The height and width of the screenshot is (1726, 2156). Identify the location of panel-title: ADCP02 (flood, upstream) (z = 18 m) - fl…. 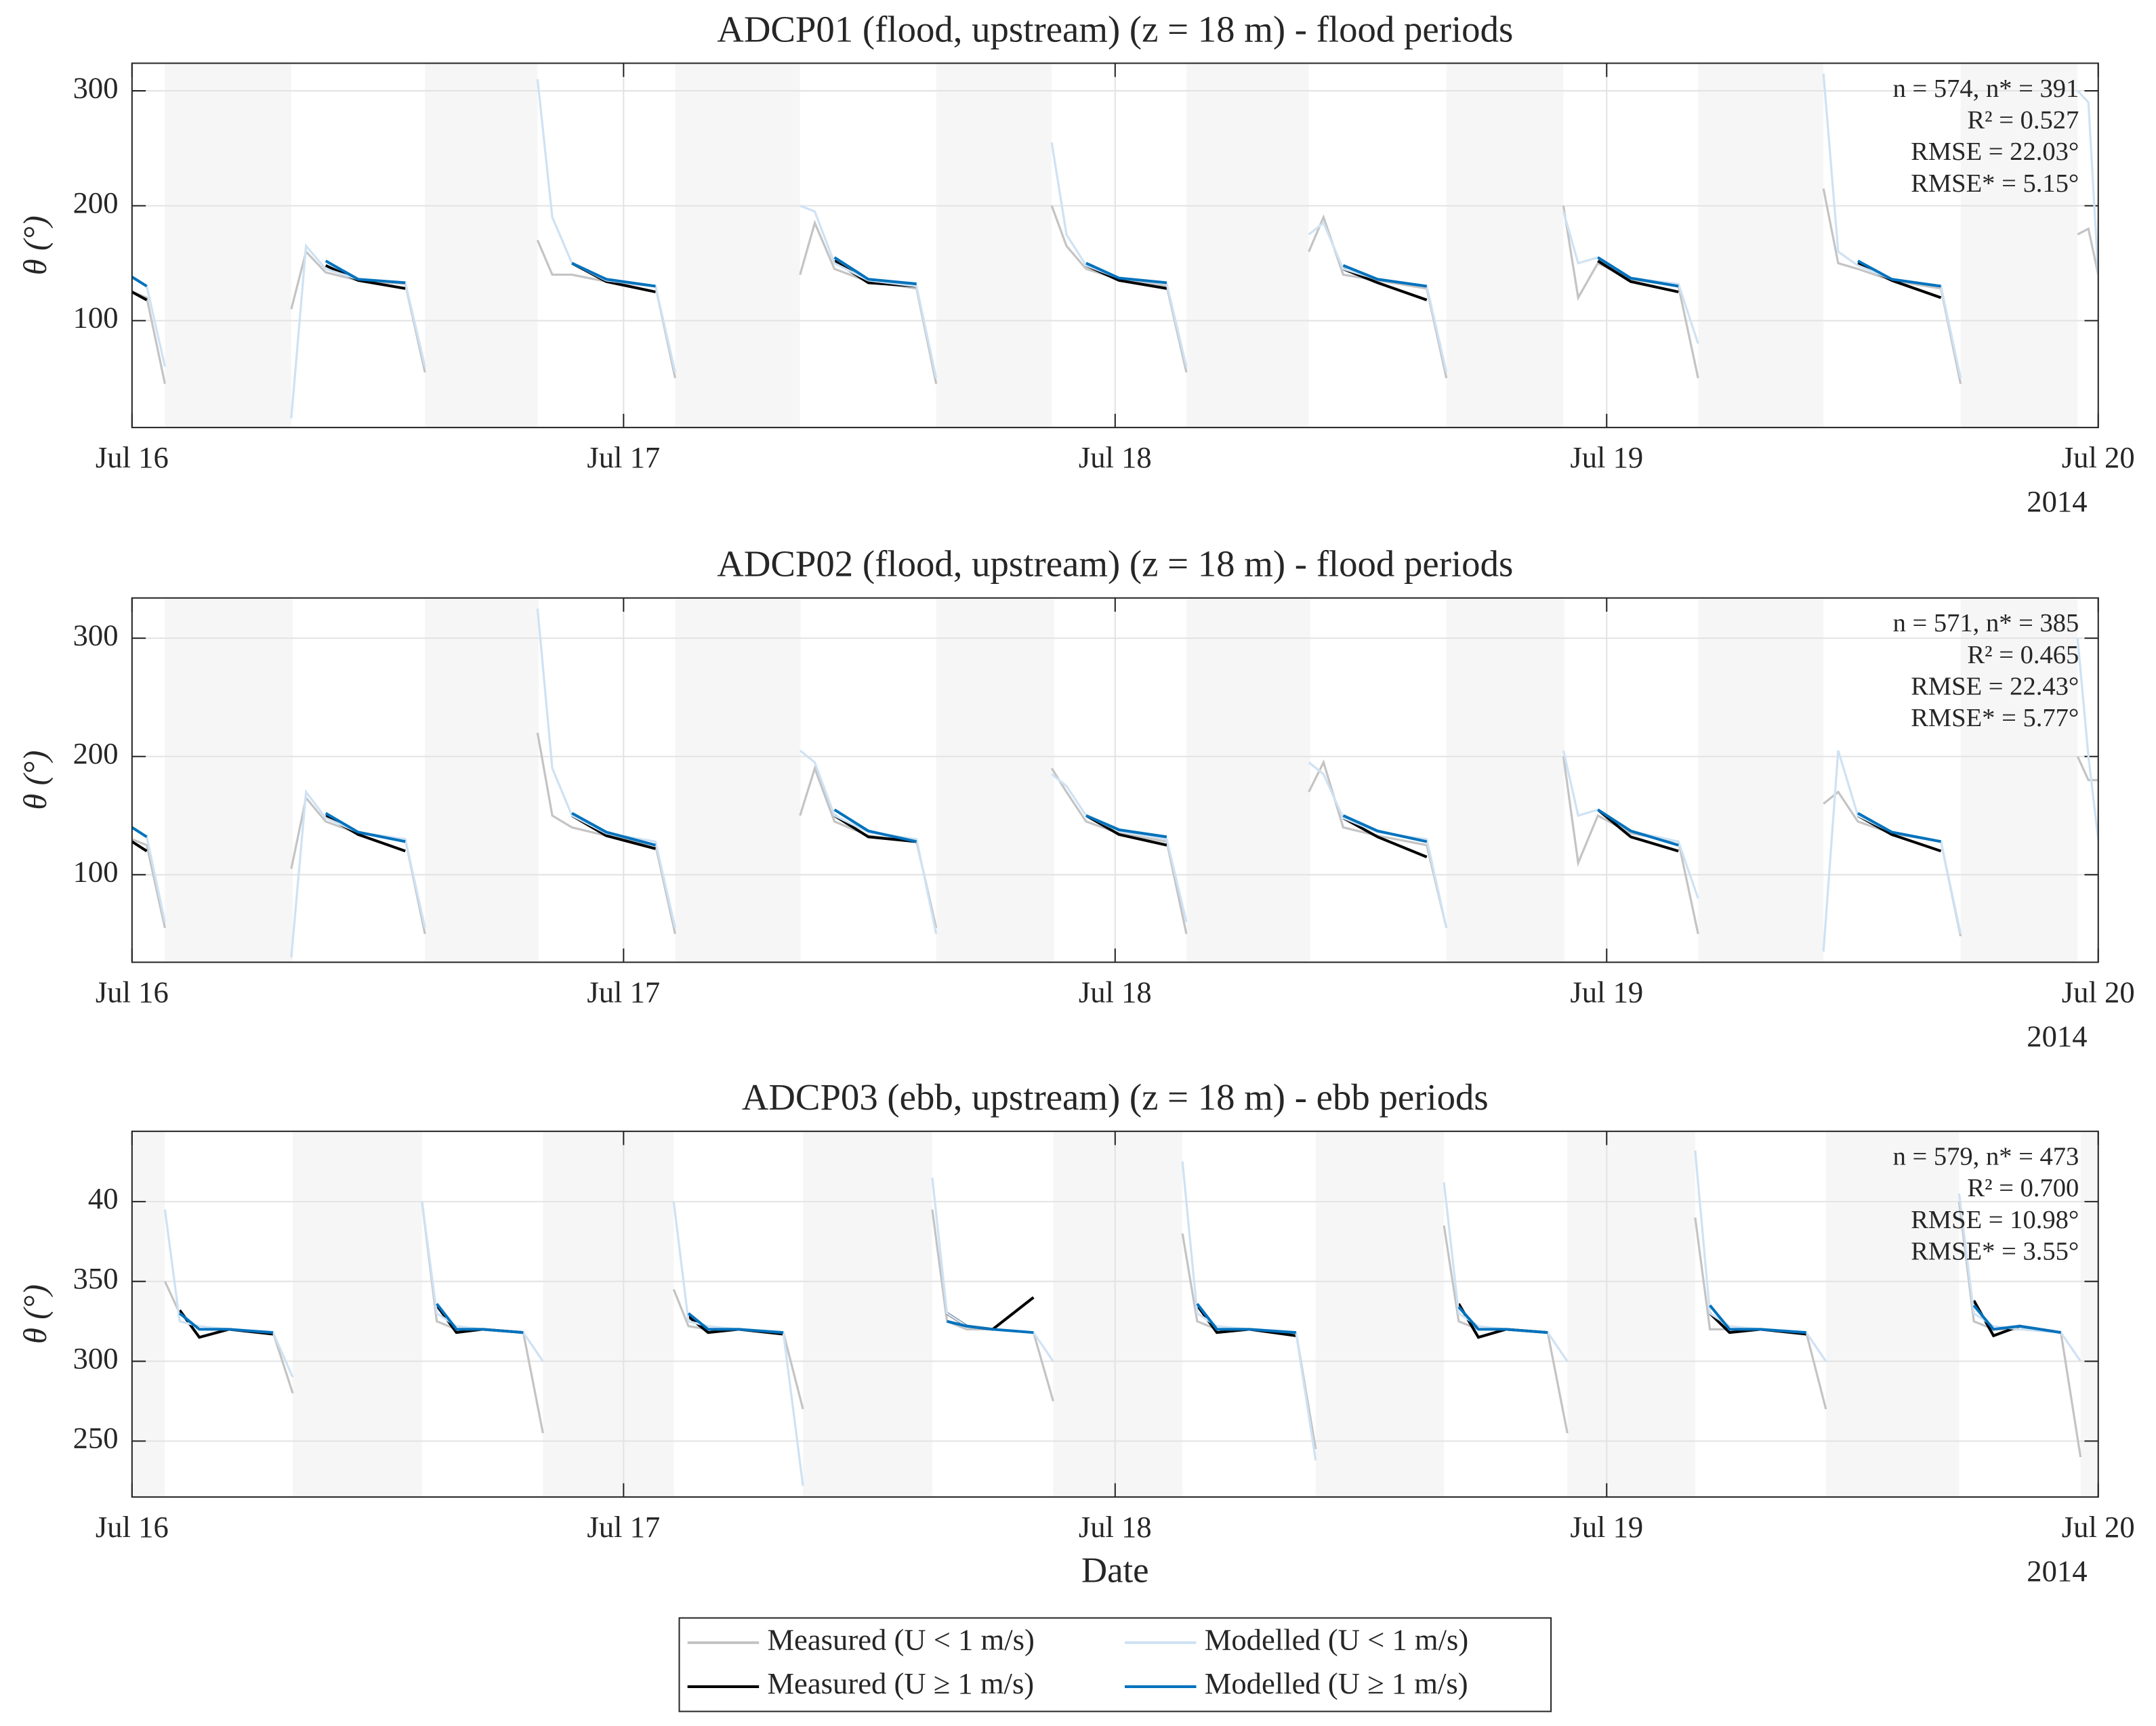
(1115, 564).